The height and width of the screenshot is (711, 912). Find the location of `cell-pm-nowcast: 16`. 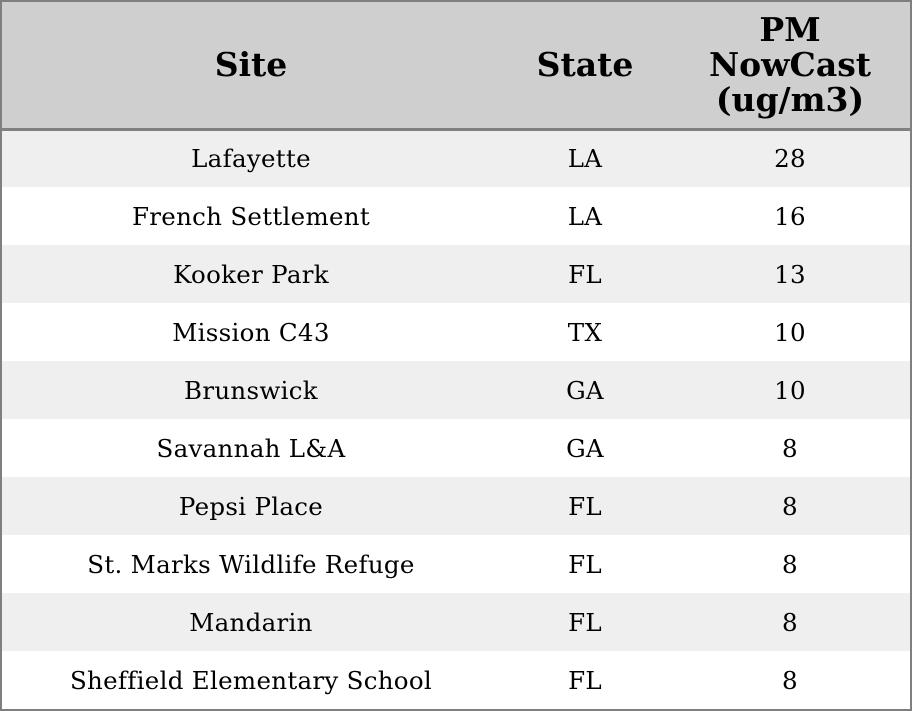

cell-pm-nowcast: 16 is located at coordinates (790, 216).